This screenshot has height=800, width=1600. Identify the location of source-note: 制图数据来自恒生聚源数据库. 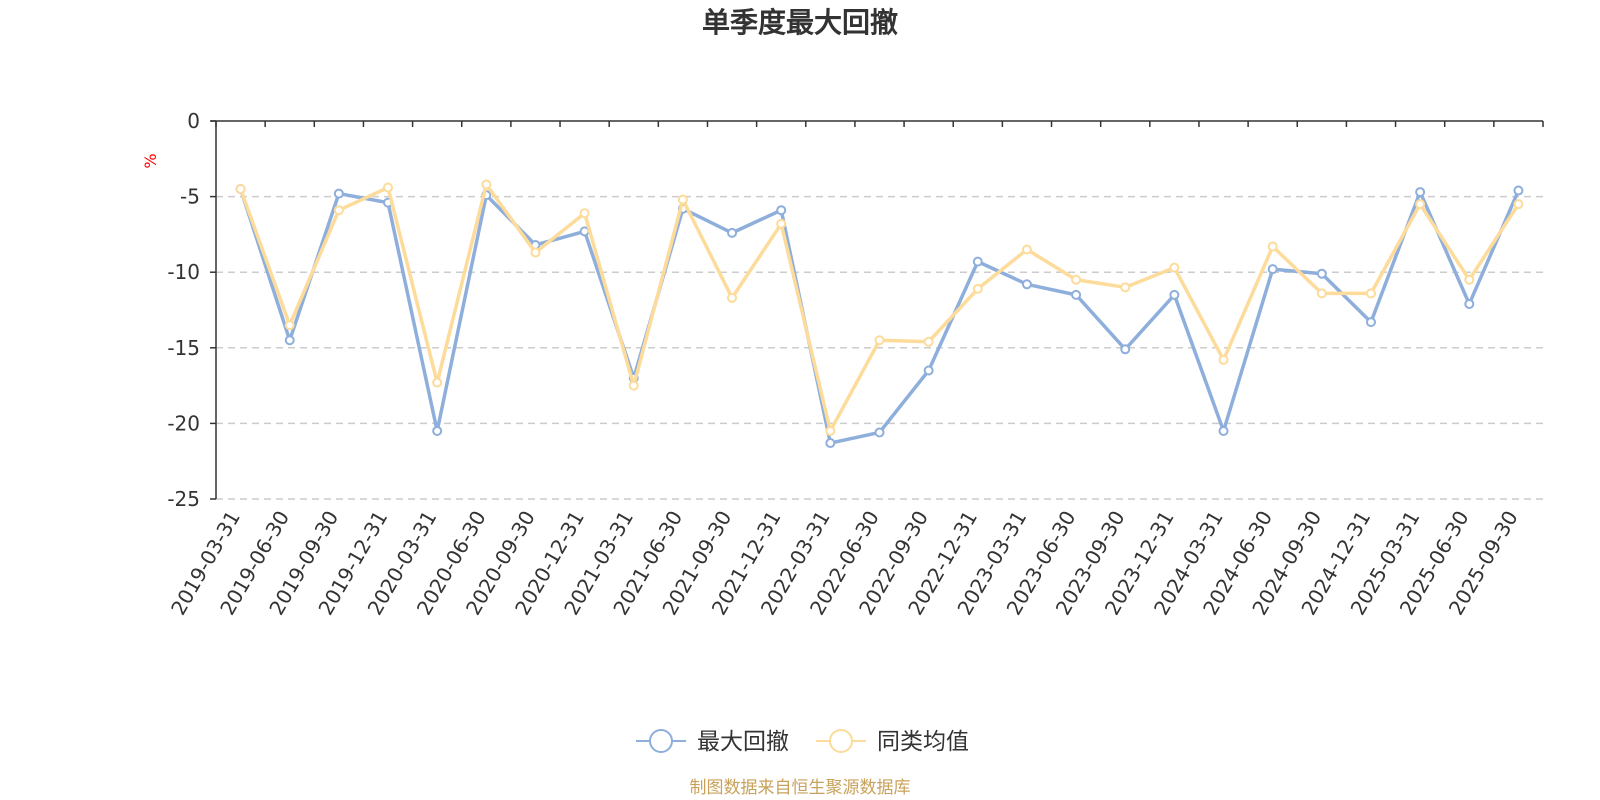
(800, 788).